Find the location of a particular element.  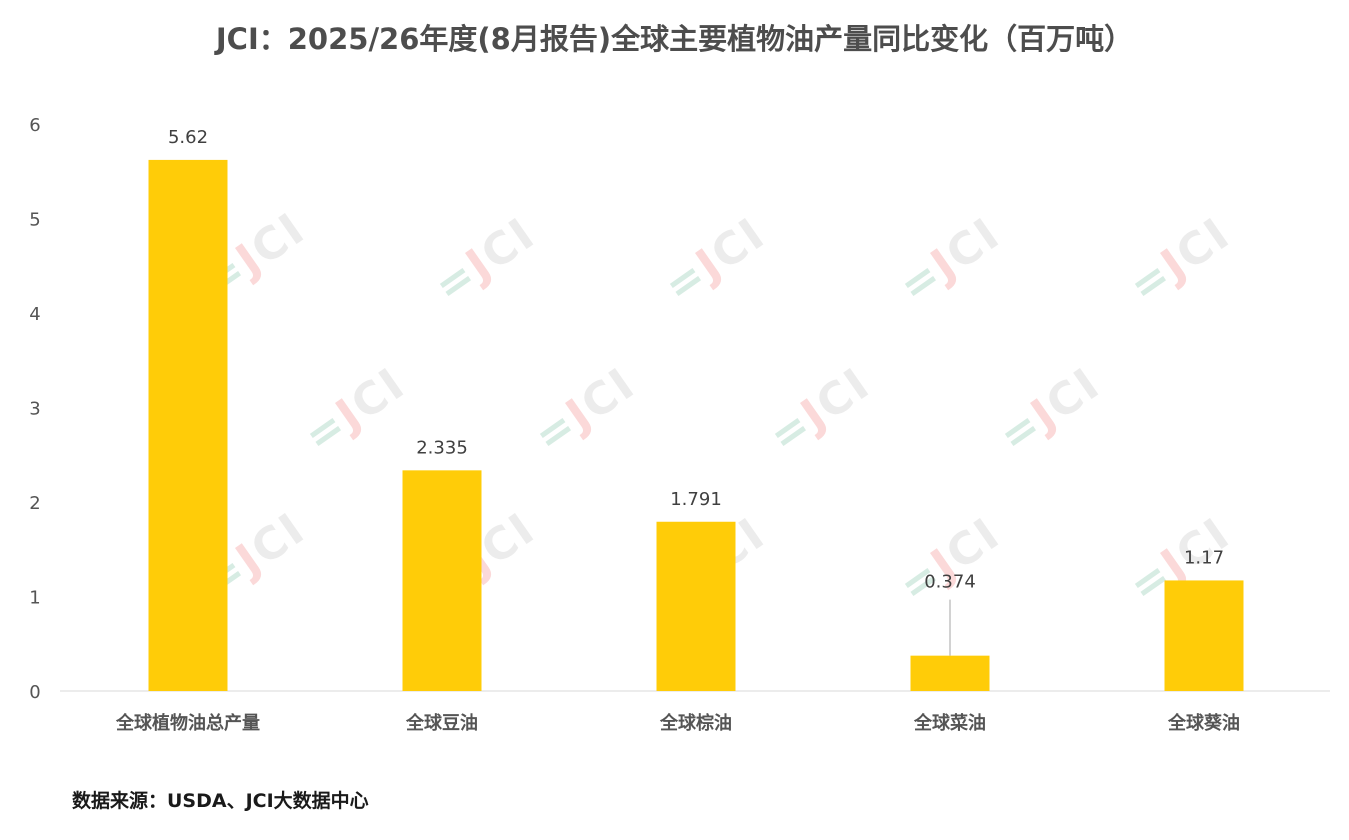

x-tick-label: 全球菜油 is located at coordinates (949, 723).